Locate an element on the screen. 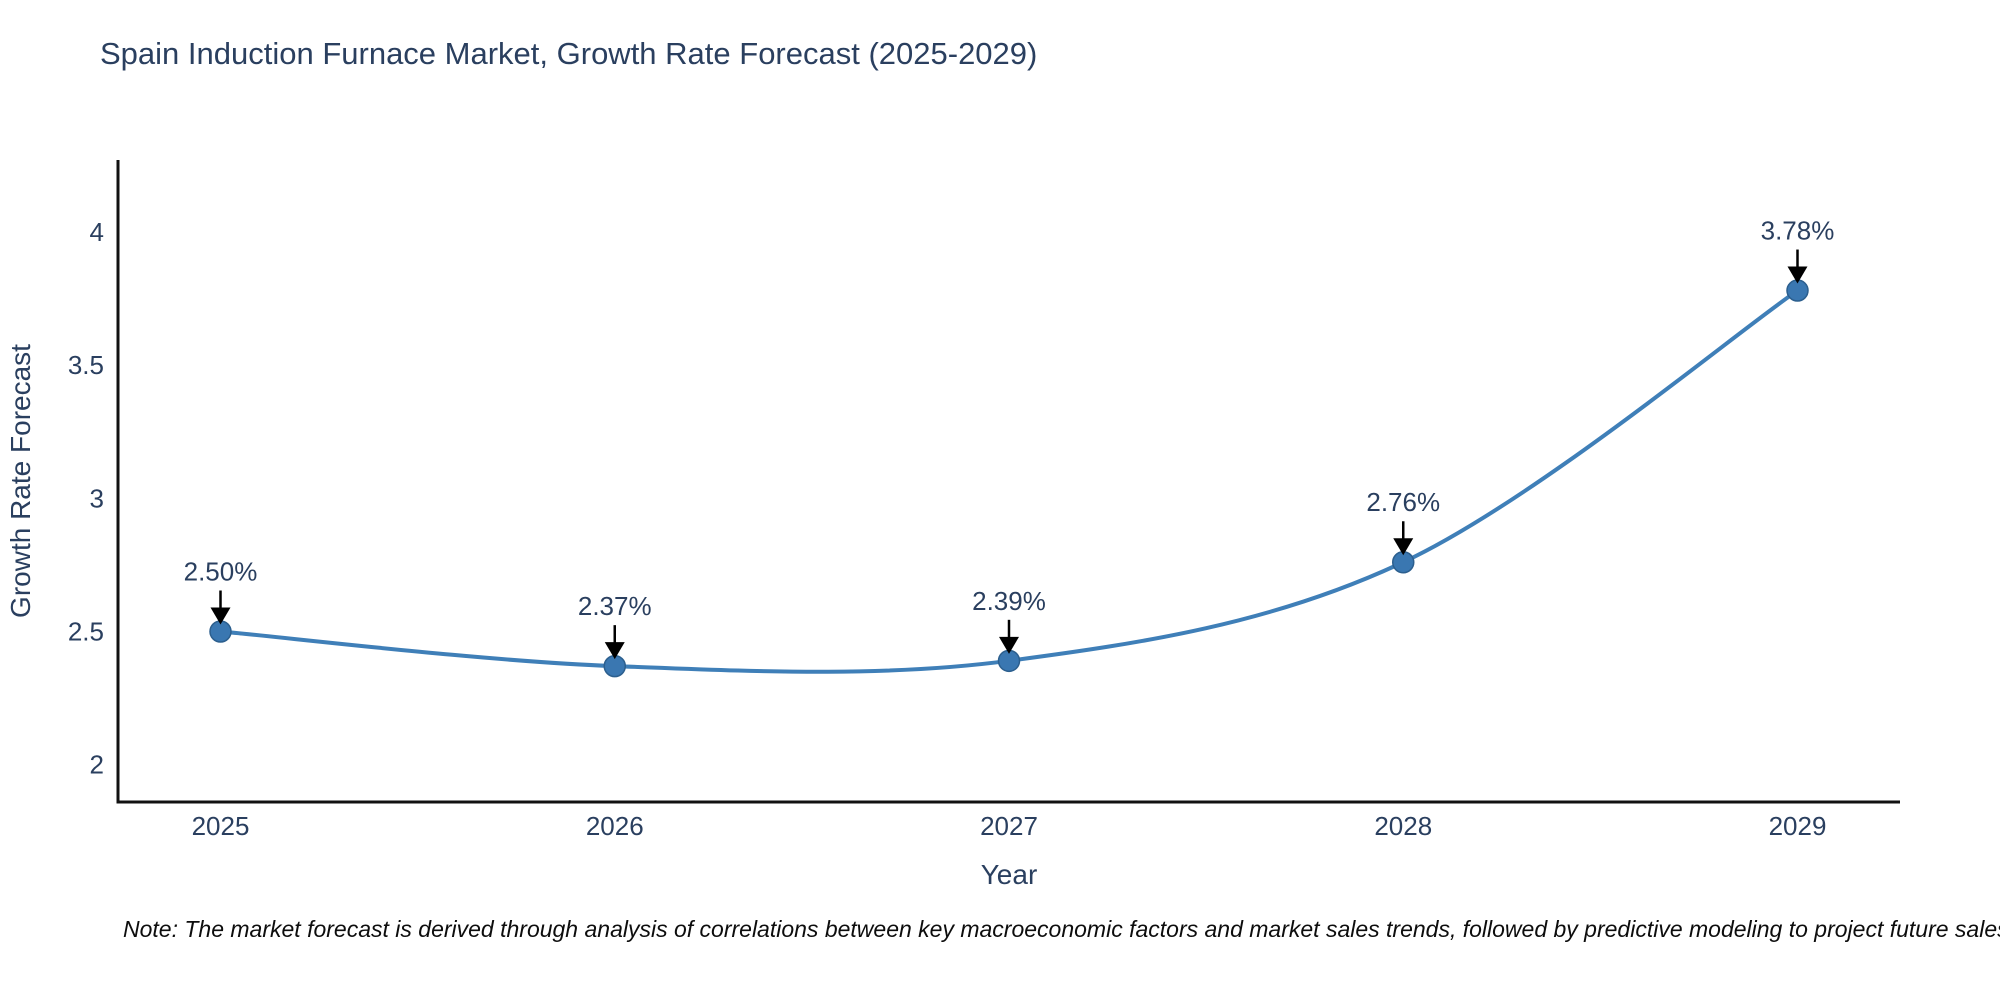  point-value-label: 2.39% is located at coordinates (1009, 601).